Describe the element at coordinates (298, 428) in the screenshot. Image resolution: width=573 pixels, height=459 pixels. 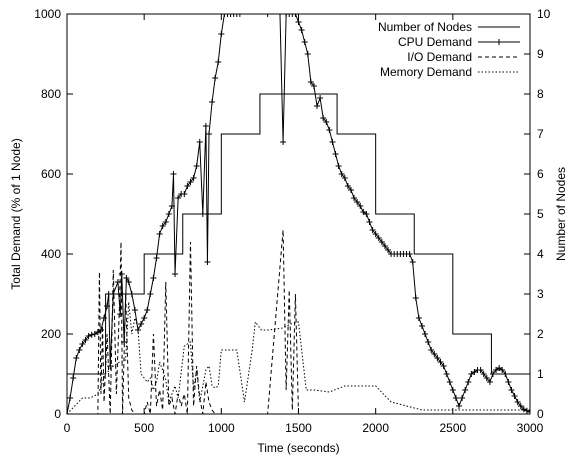
I see `x-tick-label: 1500` at that location.